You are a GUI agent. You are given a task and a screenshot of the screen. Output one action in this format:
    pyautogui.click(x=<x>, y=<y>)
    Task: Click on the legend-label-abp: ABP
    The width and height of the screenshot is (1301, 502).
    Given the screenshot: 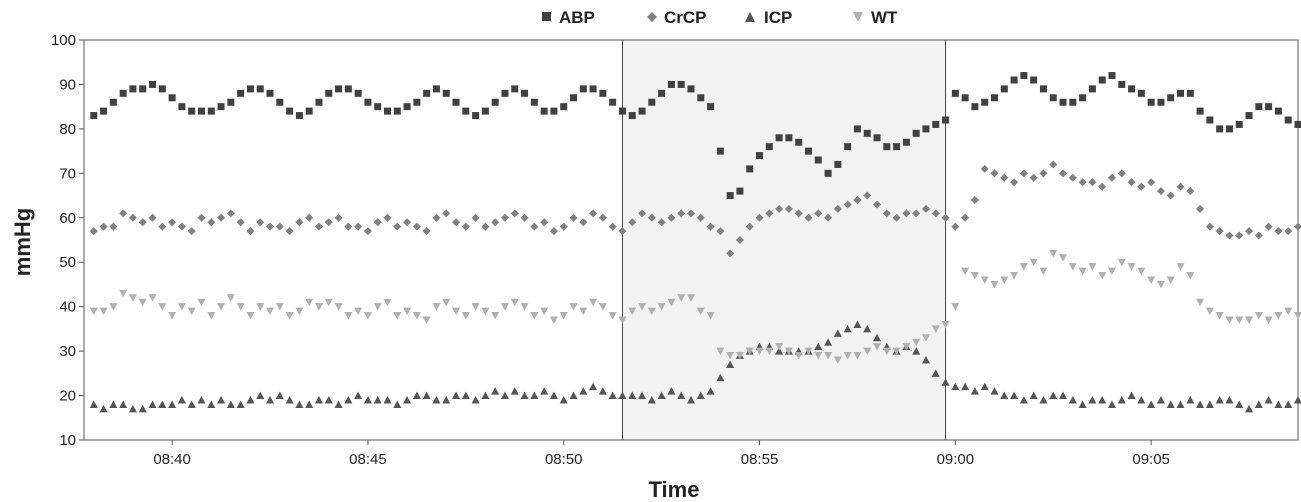 What is the action you would take?
    pyautogui.click(x=577, y=17)
    